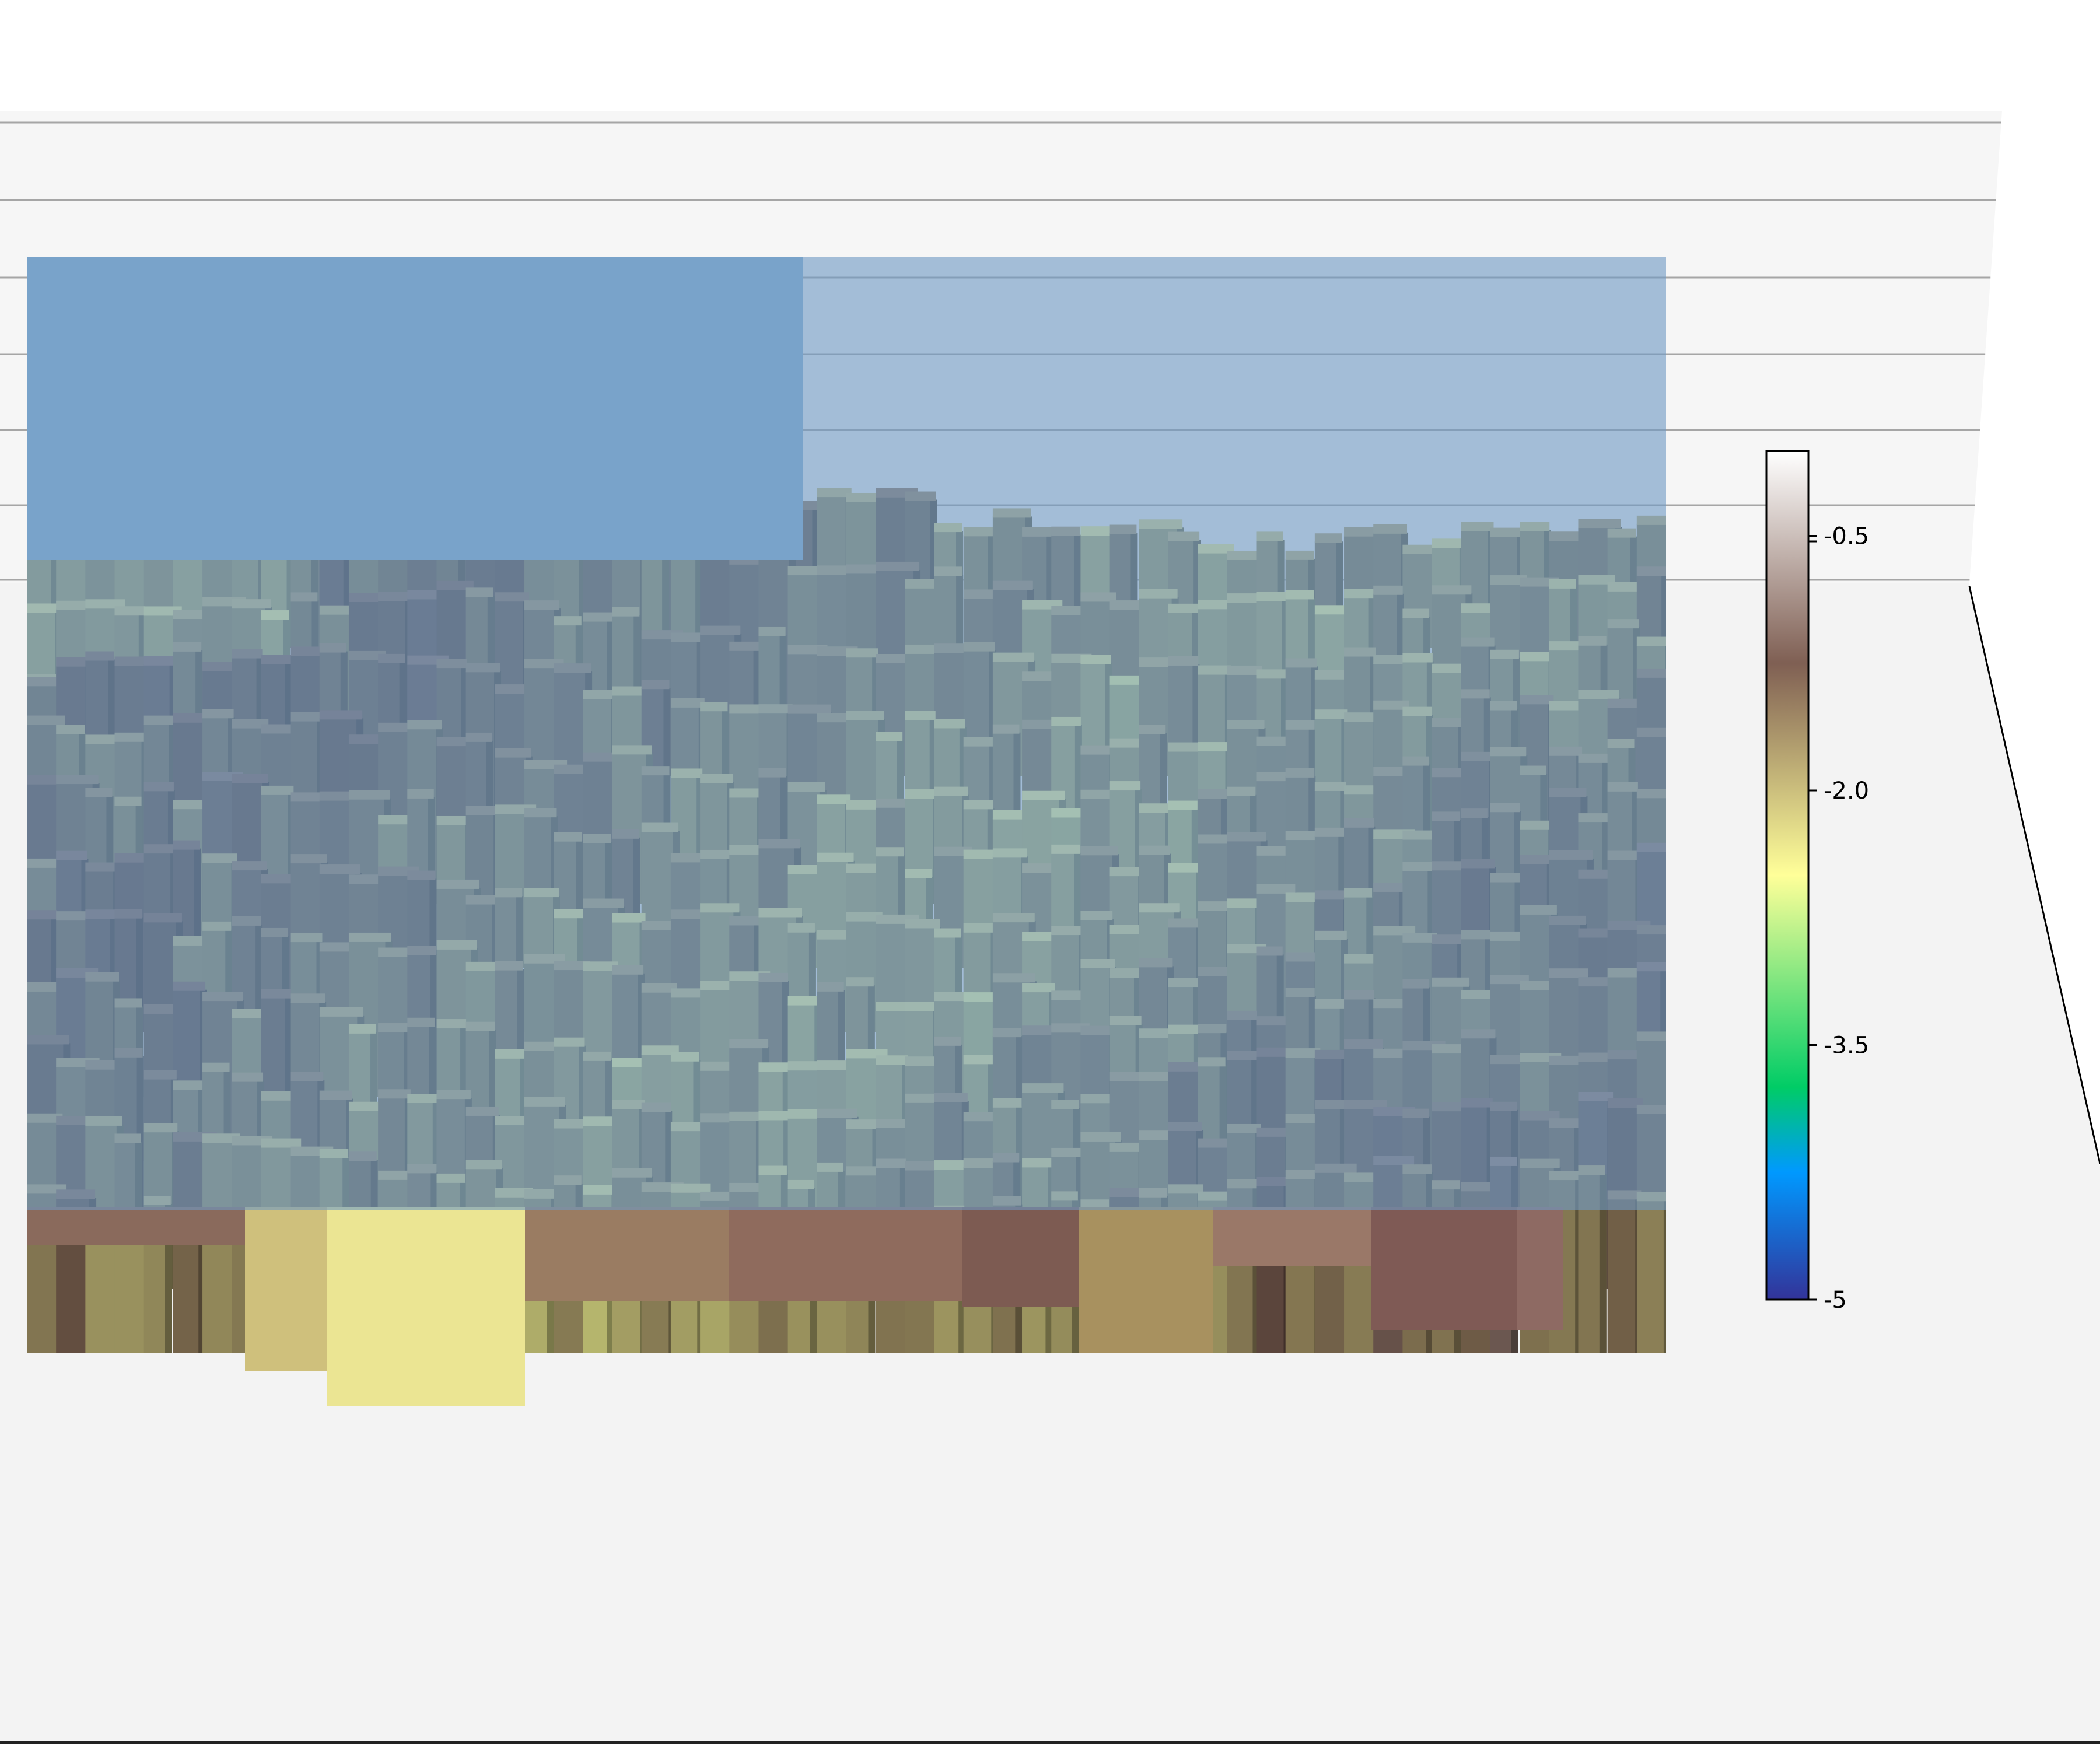 The height and width of the screenshot is (1750, 2100). I want to click on colorbar-tick-label: -3.5, so click(1846, 1045).